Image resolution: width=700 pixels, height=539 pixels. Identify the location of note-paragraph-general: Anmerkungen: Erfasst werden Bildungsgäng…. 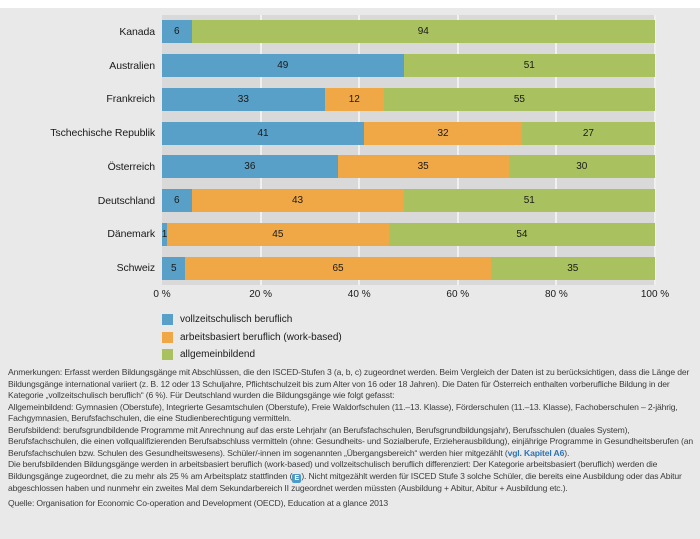
(351, 384).